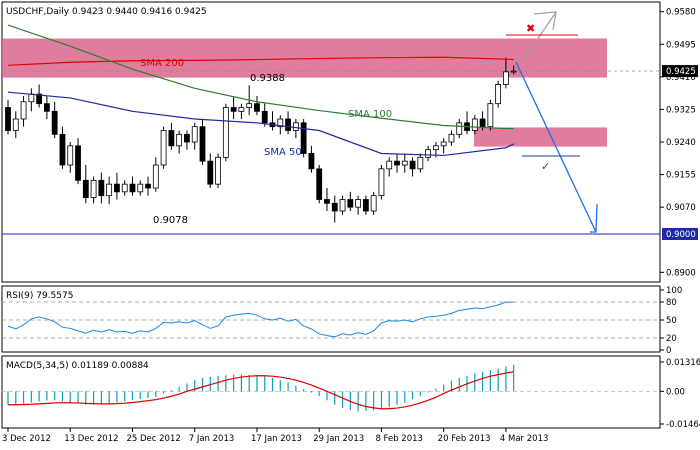  What do you see at coordinates (26, 439) in the screenshot?
I see `time-tick-label: 3 Dec 2012` at bounding box center [26, 439].